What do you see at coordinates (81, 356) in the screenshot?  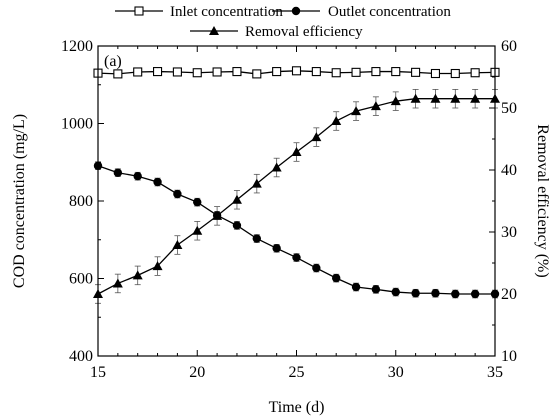 I see `y-left-tick-label: 400` at bounding box center [81, 356].